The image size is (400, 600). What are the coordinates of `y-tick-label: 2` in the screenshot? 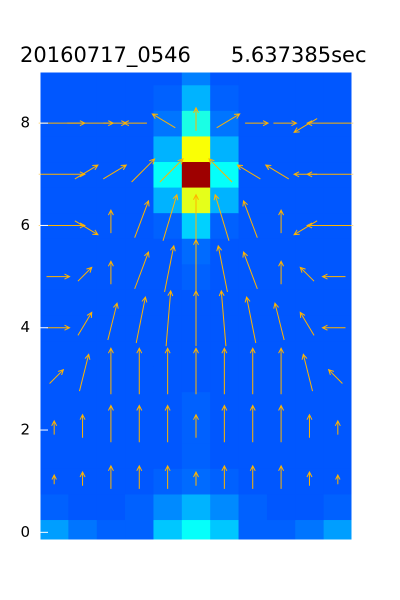 It's located at (25, 430).